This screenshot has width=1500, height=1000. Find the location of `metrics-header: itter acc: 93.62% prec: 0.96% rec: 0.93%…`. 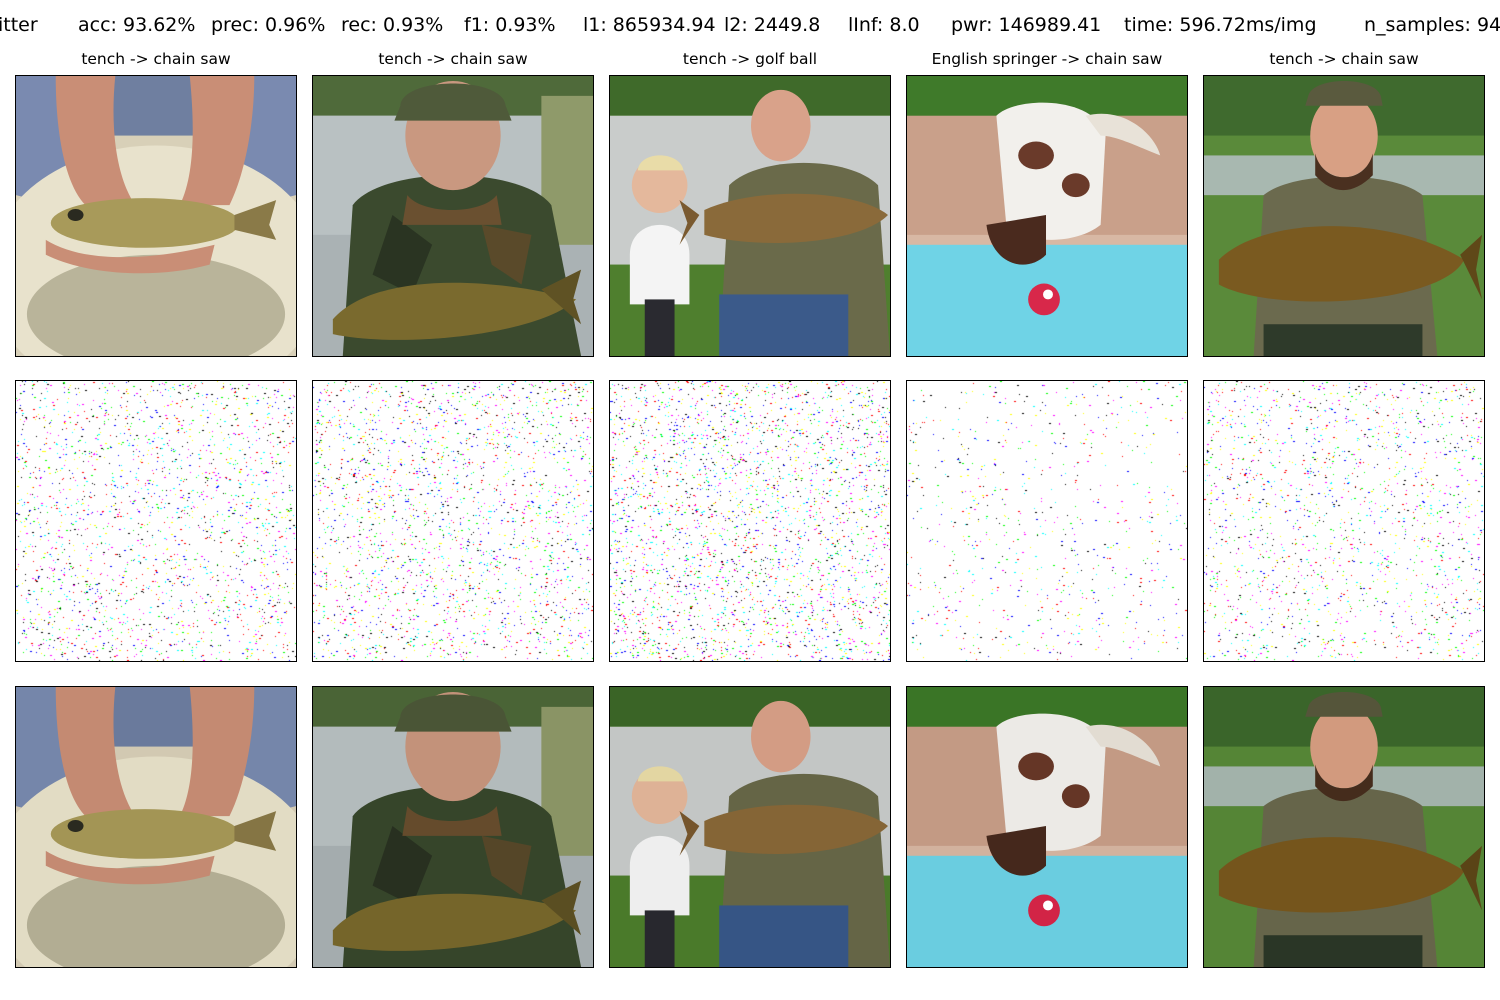

metrics-header: itter acc: 93.62% prec: 0.96% rec: 0.93%… is located at coordinates (750, 29).